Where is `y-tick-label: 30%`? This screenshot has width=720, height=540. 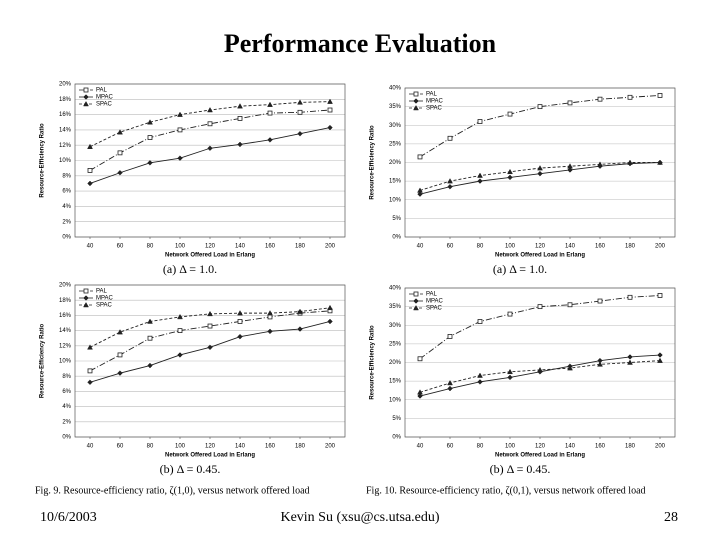
y-tick-label: 30% is located at coordinates (395, 126).